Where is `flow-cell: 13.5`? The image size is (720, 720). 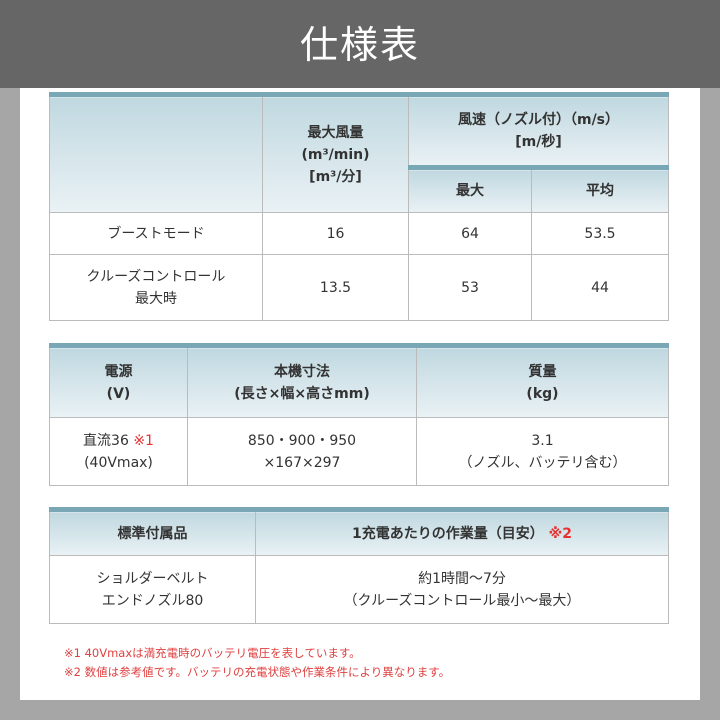 flow-cell: 13.5 is located at coordinates (335, 287).